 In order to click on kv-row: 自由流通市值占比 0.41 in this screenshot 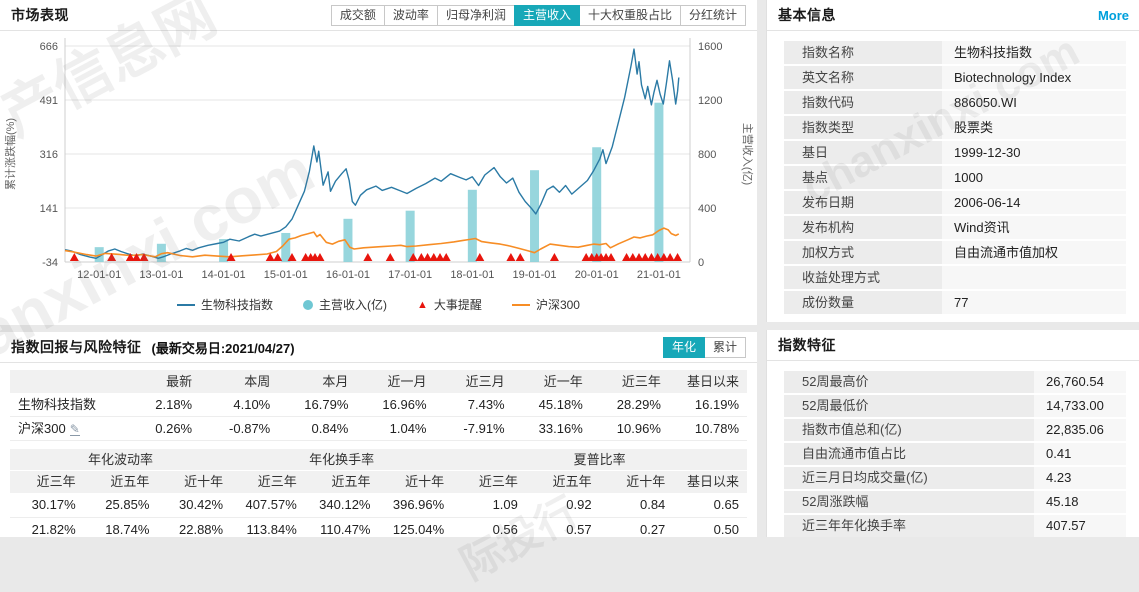, I will do `click(955, 454)`.